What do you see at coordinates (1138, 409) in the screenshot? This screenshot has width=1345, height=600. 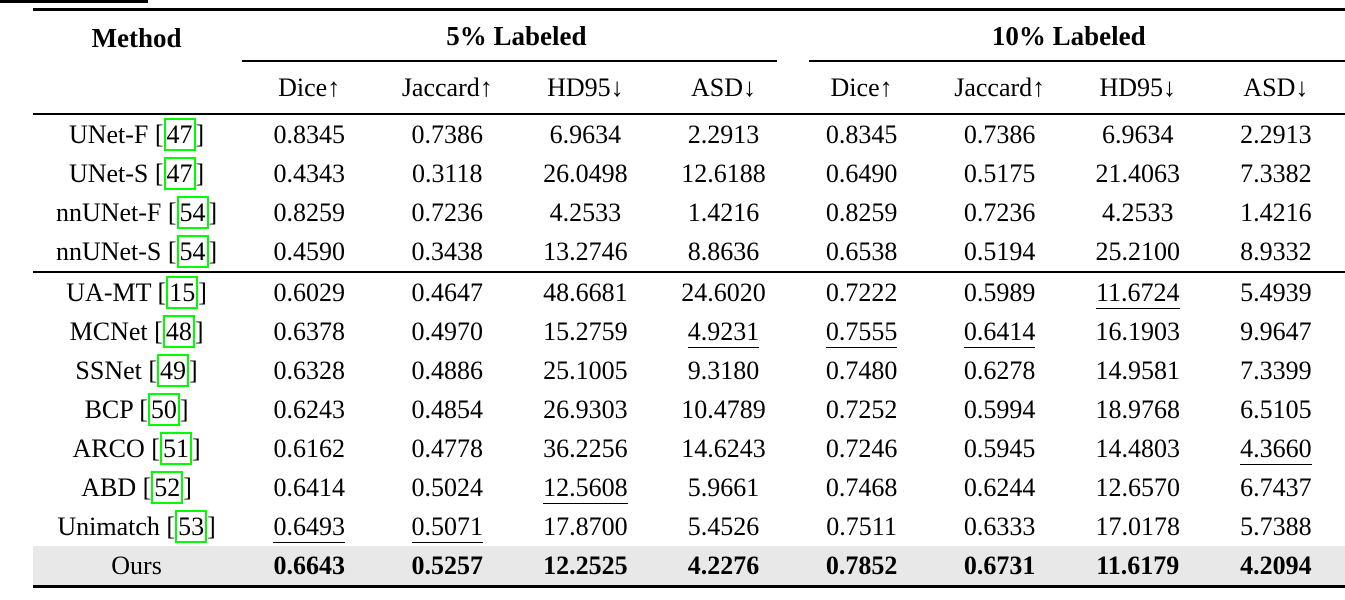 I see `metric-value: 18.9768` at bounding box center [1138, 409].